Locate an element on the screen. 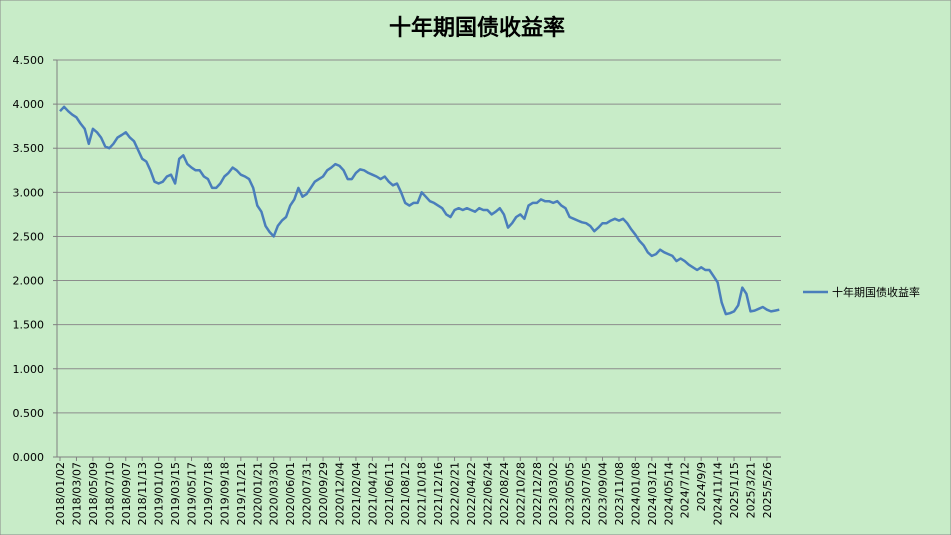 This screenshot has width=951, height=535. x-tick-label: 2022/06/24 is located at coordinates (487, 493).